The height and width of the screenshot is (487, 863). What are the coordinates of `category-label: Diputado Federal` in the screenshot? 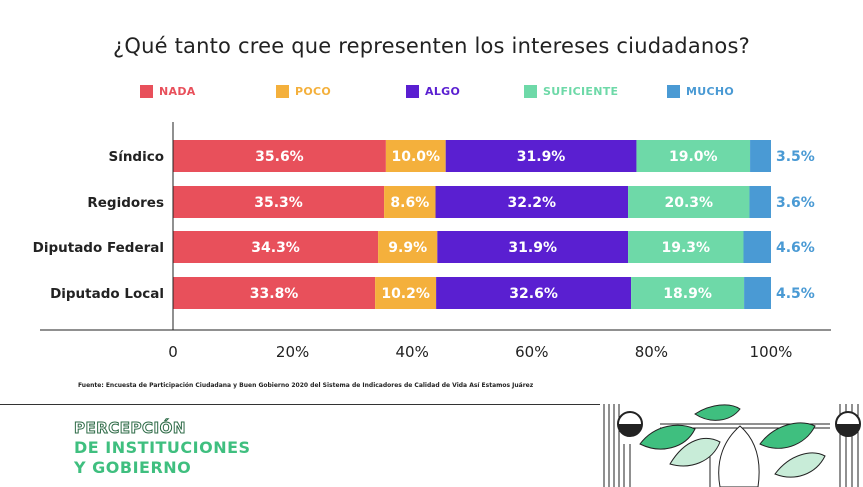 It's located at (98, 248).